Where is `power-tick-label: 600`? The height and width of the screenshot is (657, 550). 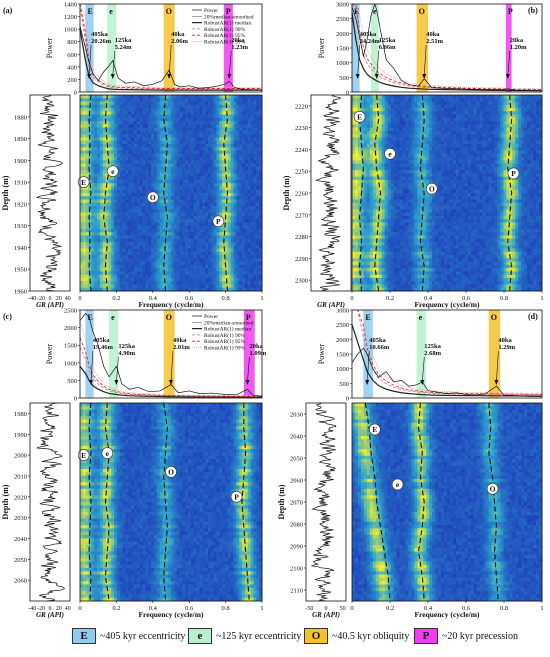
power-tick-label: 600 is located at coordinates (72, 55).